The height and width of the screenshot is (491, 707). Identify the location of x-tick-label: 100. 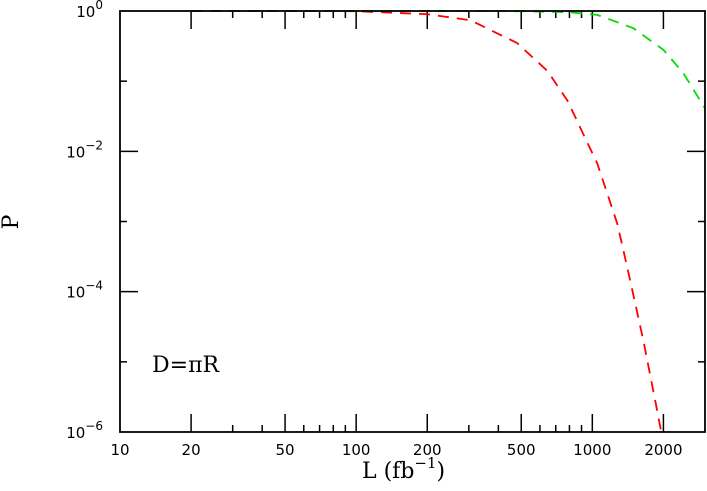
(356, 450).